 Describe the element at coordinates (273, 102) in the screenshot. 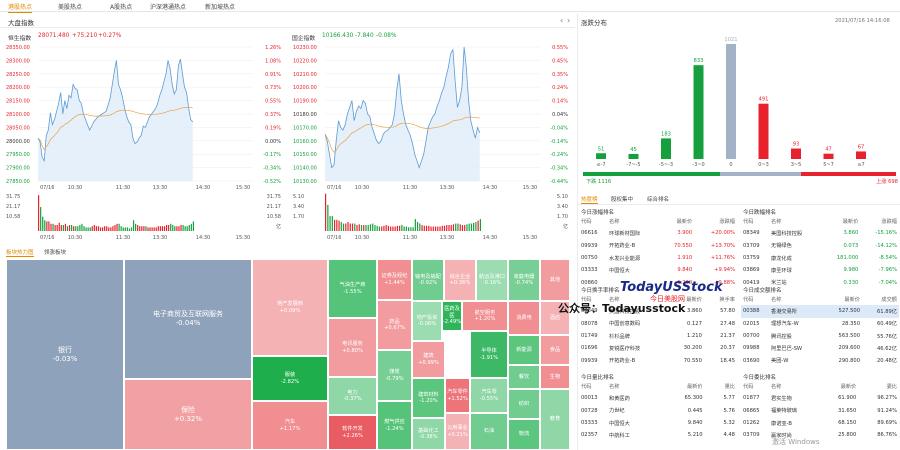

I see `y-pct-tick-label: 0.55%` at that location.